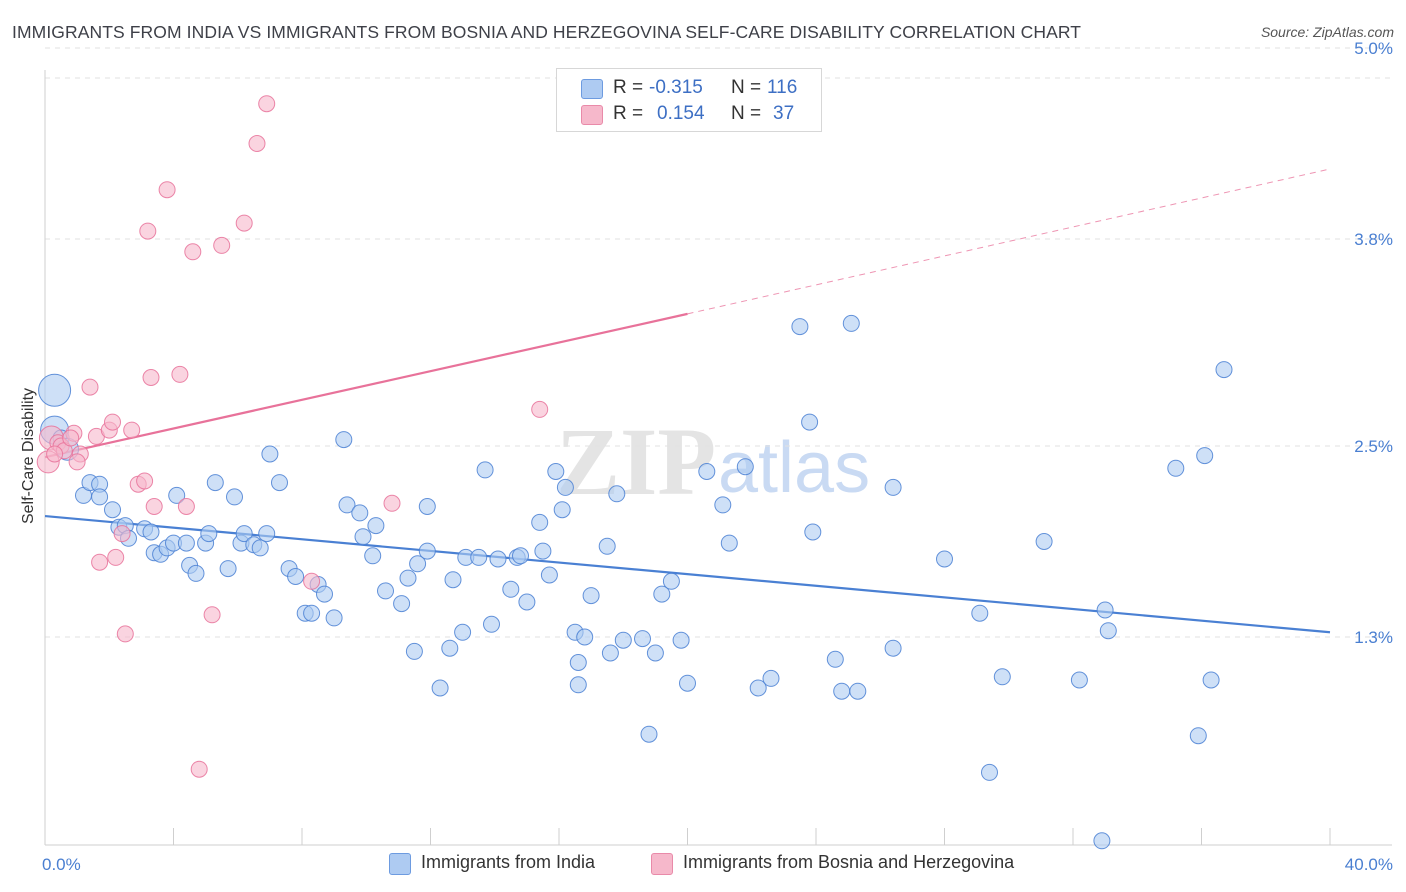 The image size is (1406, 892). Describe the element at coordinates (849, 862) in the screenshot. I see `bottom-legend-label-bosnia: Immigrants from Bosnia and Herzegovina` at that location.